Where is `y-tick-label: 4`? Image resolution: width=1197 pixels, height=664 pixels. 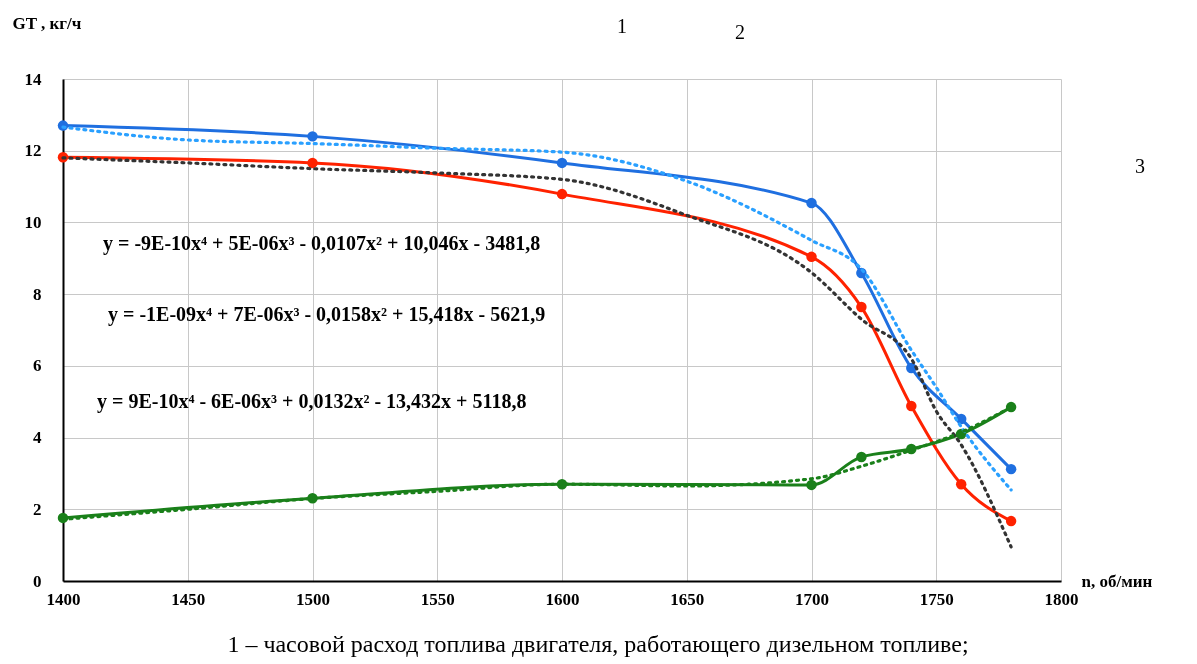
y-tick-label: 4 is located at coordinates (37, 438).